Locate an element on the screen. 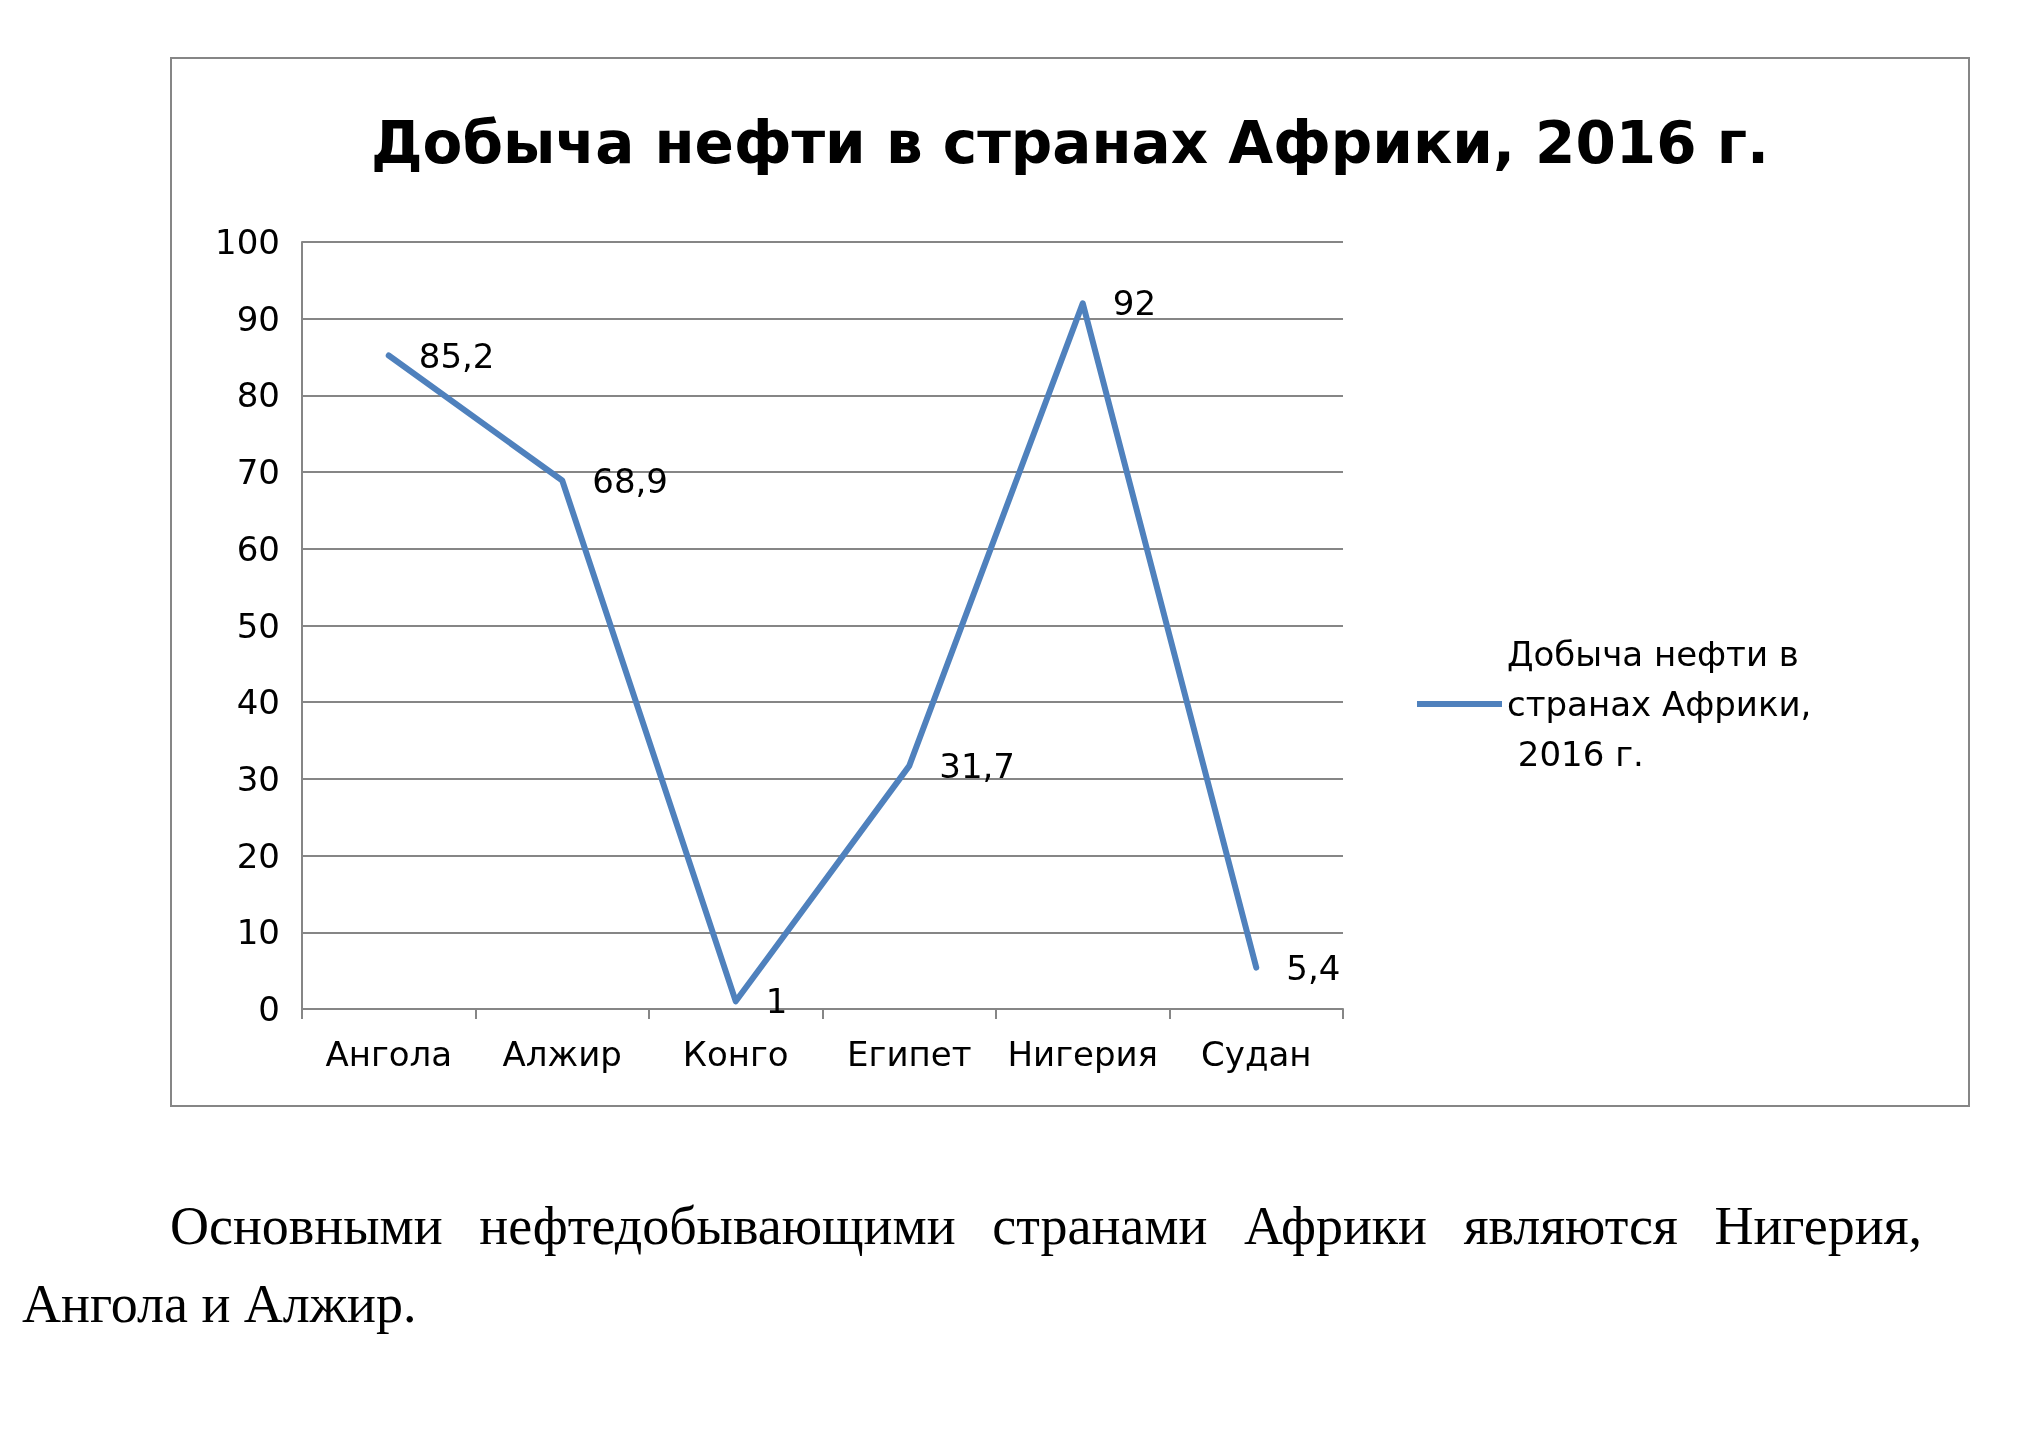 The width and height of the screenshot is (2019, 1452). x-tick-label: Судан is located at coordinates (1256, 1054).